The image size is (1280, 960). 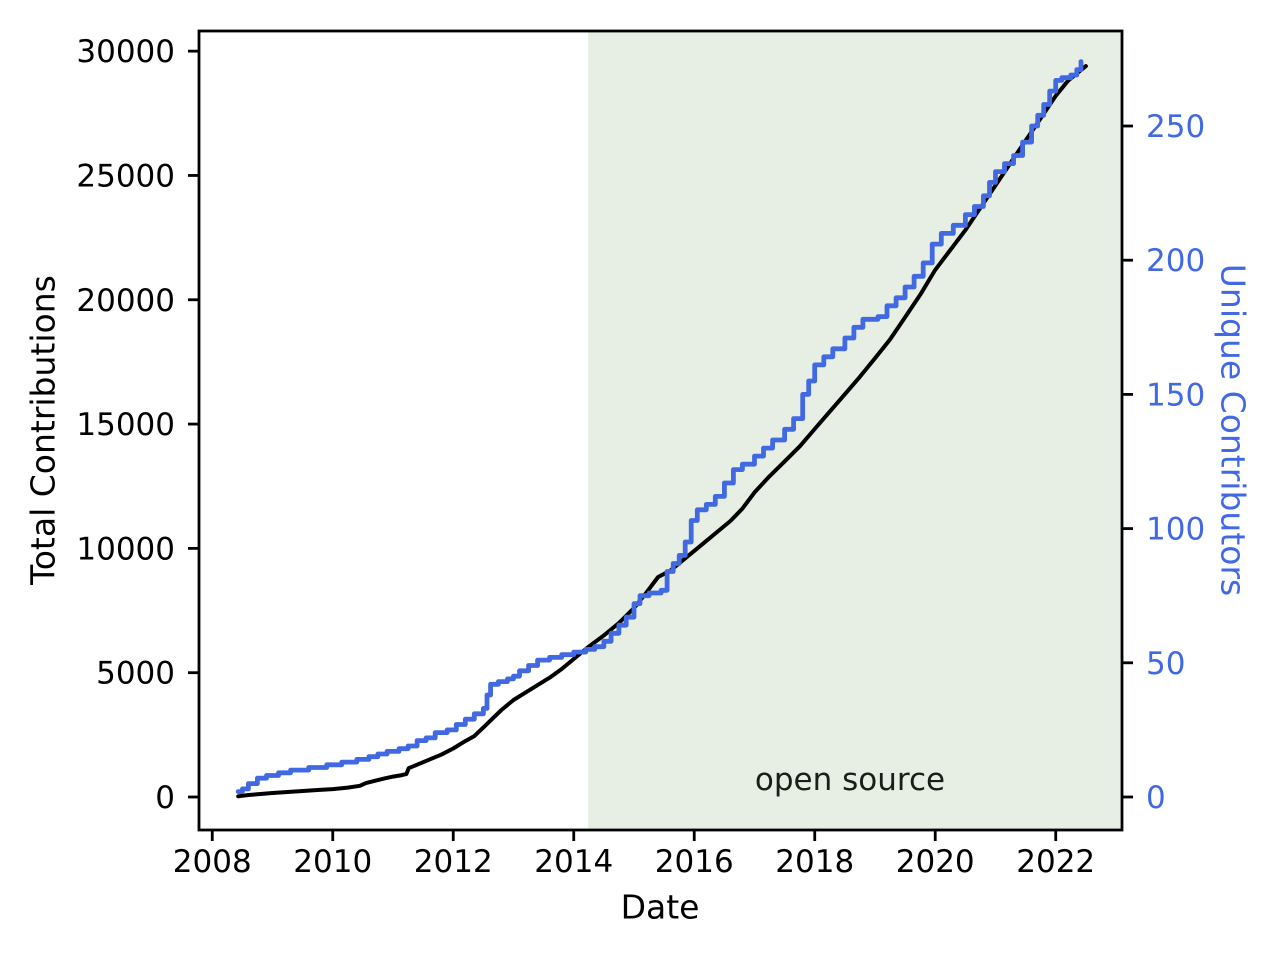 I want to click on open-source-annotation: open source, so click(x=850, y=780).